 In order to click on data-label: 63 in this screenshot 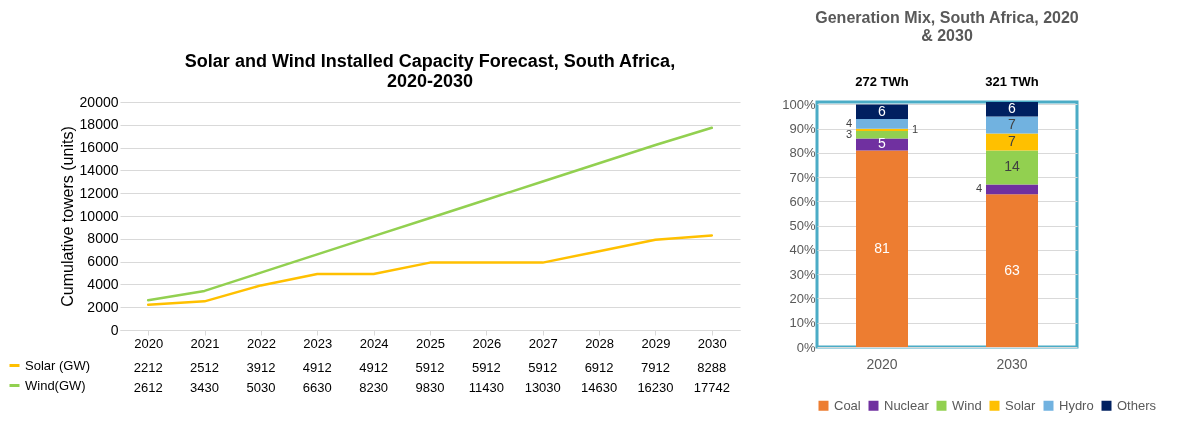, I will do `click(1012, 269)`.